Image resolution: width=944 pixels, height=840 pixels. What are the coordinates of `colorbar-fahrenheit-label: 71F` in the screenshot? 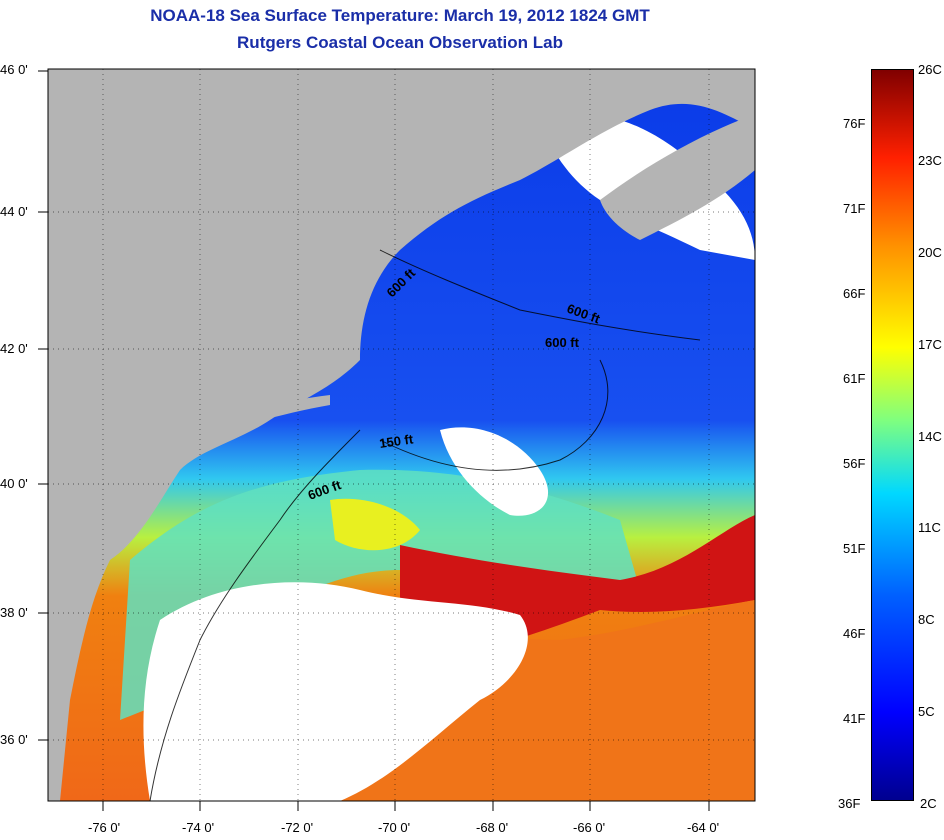 It's located at (854, 208).